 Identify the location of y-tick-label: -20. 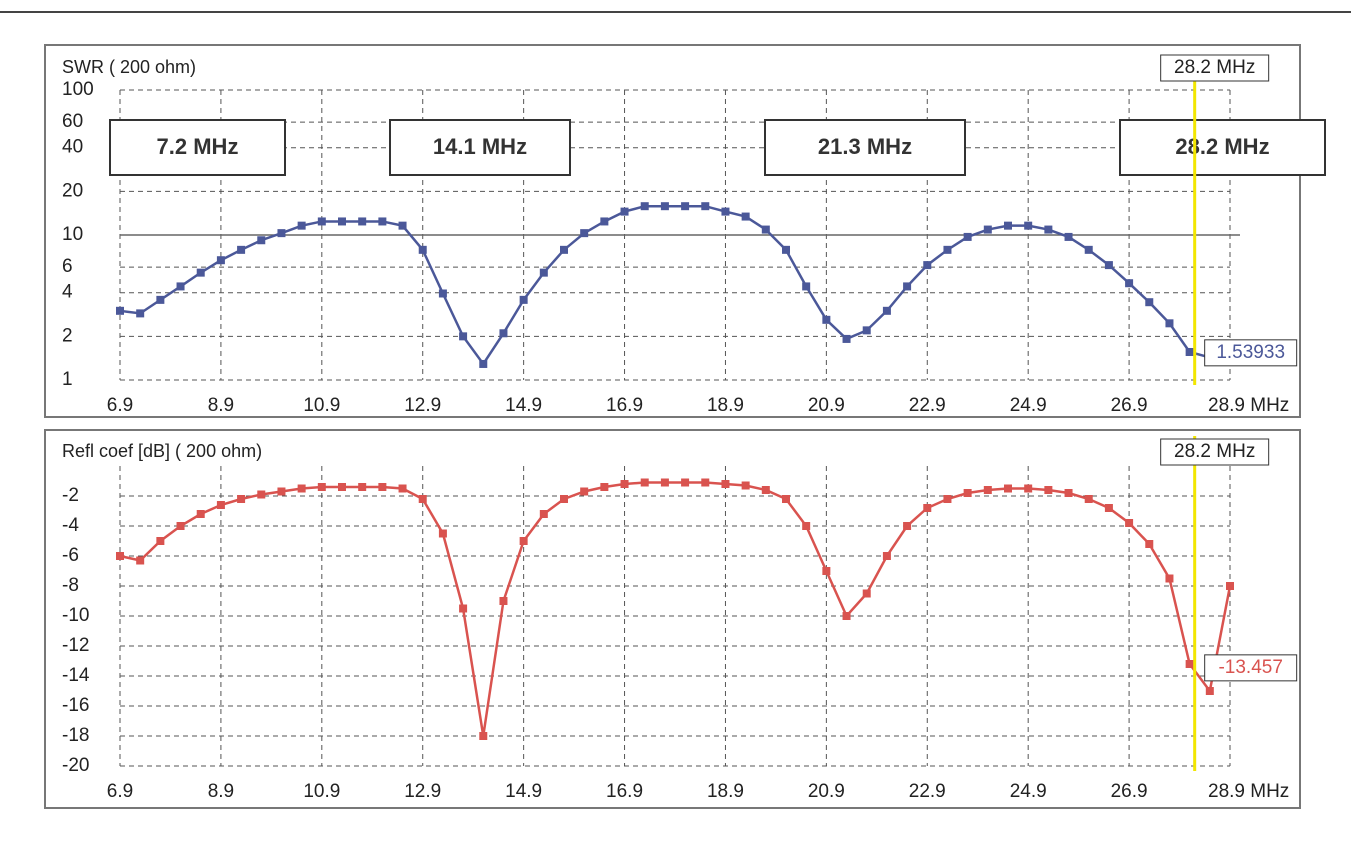
(75, 765).